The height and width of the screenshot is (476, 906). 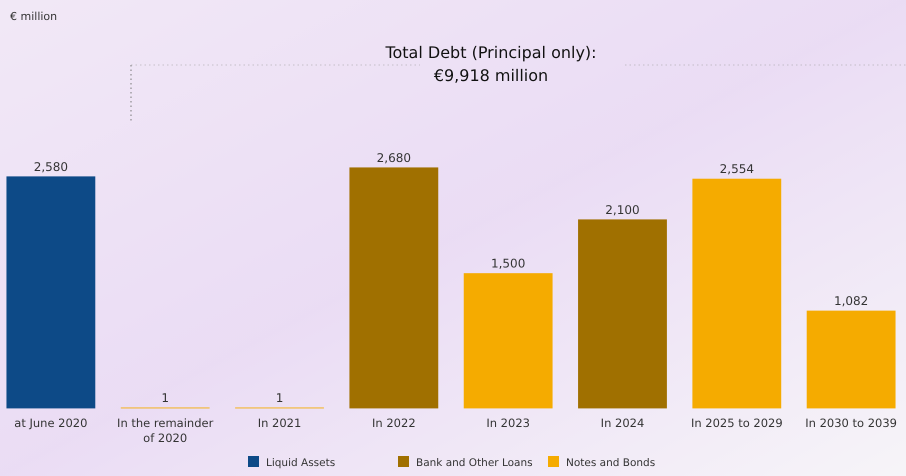 What do you see at coordinates (611, 463) in the screenshot?
I see `legend-label: Notes and Bonds` at bounding box center [611, 463].